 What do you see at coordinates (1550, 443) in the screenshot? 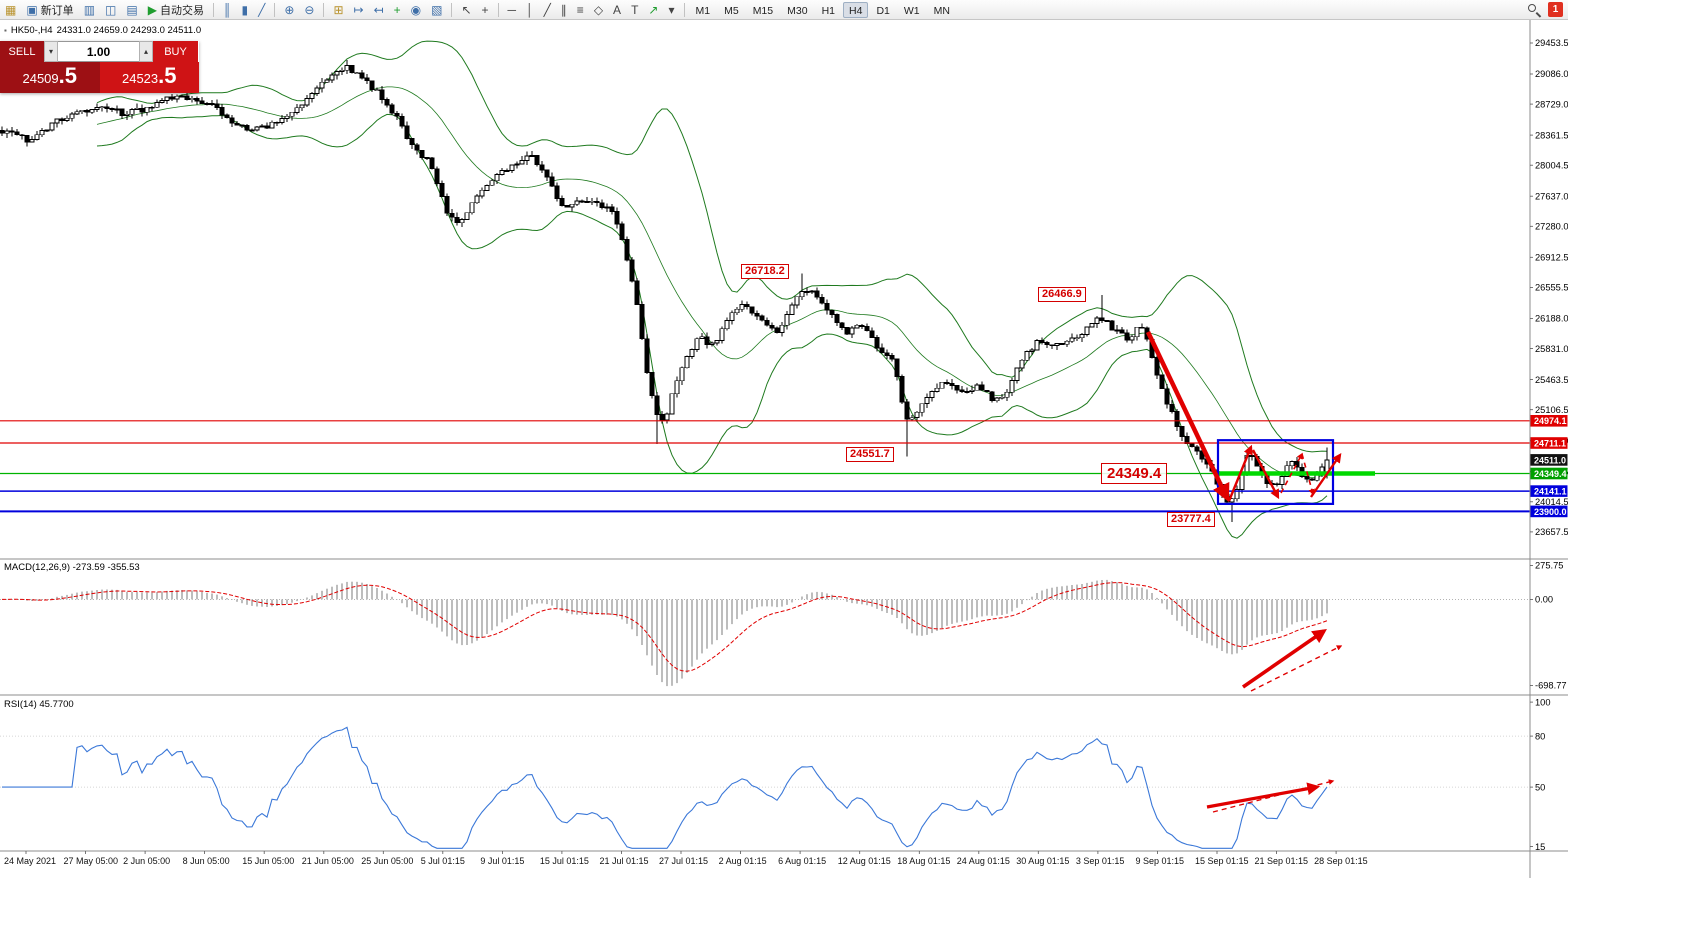
I see `svg-text: 24711.1` at bounding box center [1550, 443].